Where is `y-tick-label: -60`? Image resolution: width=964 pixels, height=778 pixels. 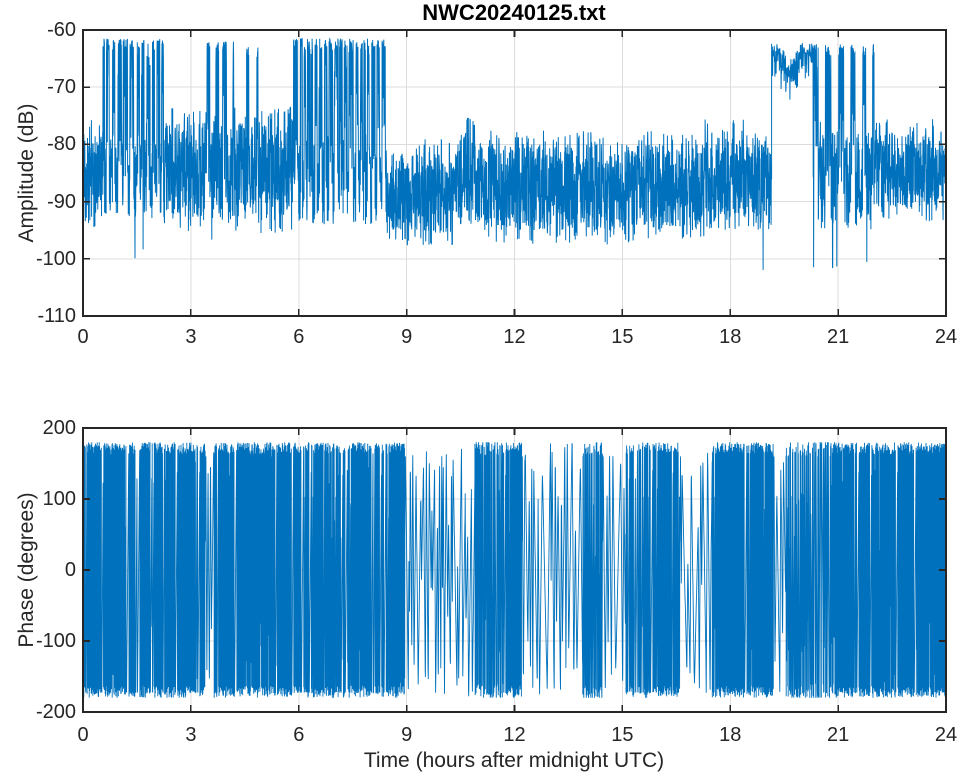
y-tick-label: -60 is located at coordinates (61, 30).